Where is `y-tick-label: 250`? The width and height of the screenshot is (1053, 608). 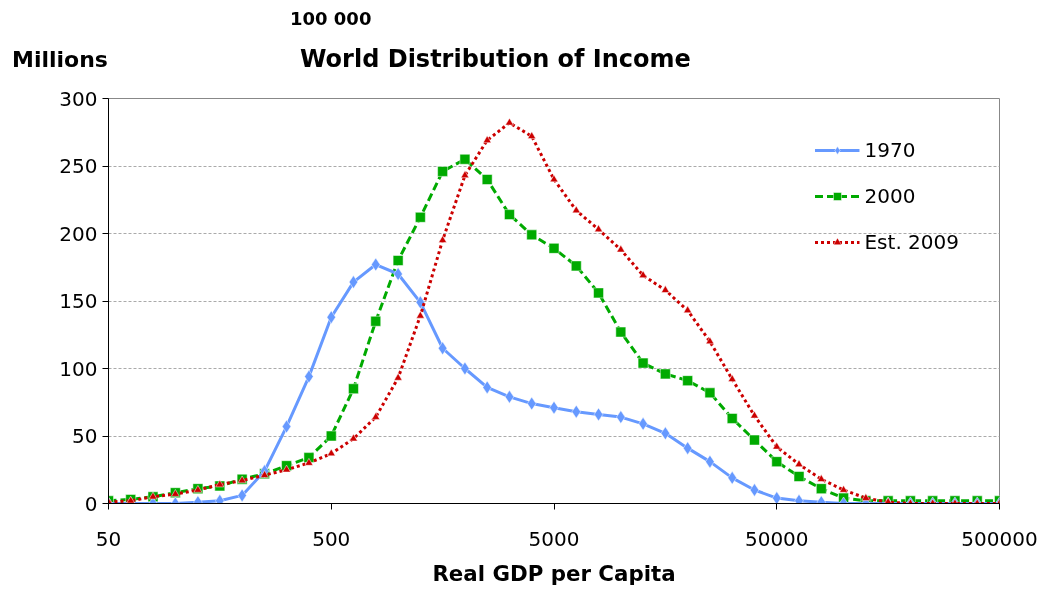
y-tick-label: 250 is located at coordinates (78, 166).